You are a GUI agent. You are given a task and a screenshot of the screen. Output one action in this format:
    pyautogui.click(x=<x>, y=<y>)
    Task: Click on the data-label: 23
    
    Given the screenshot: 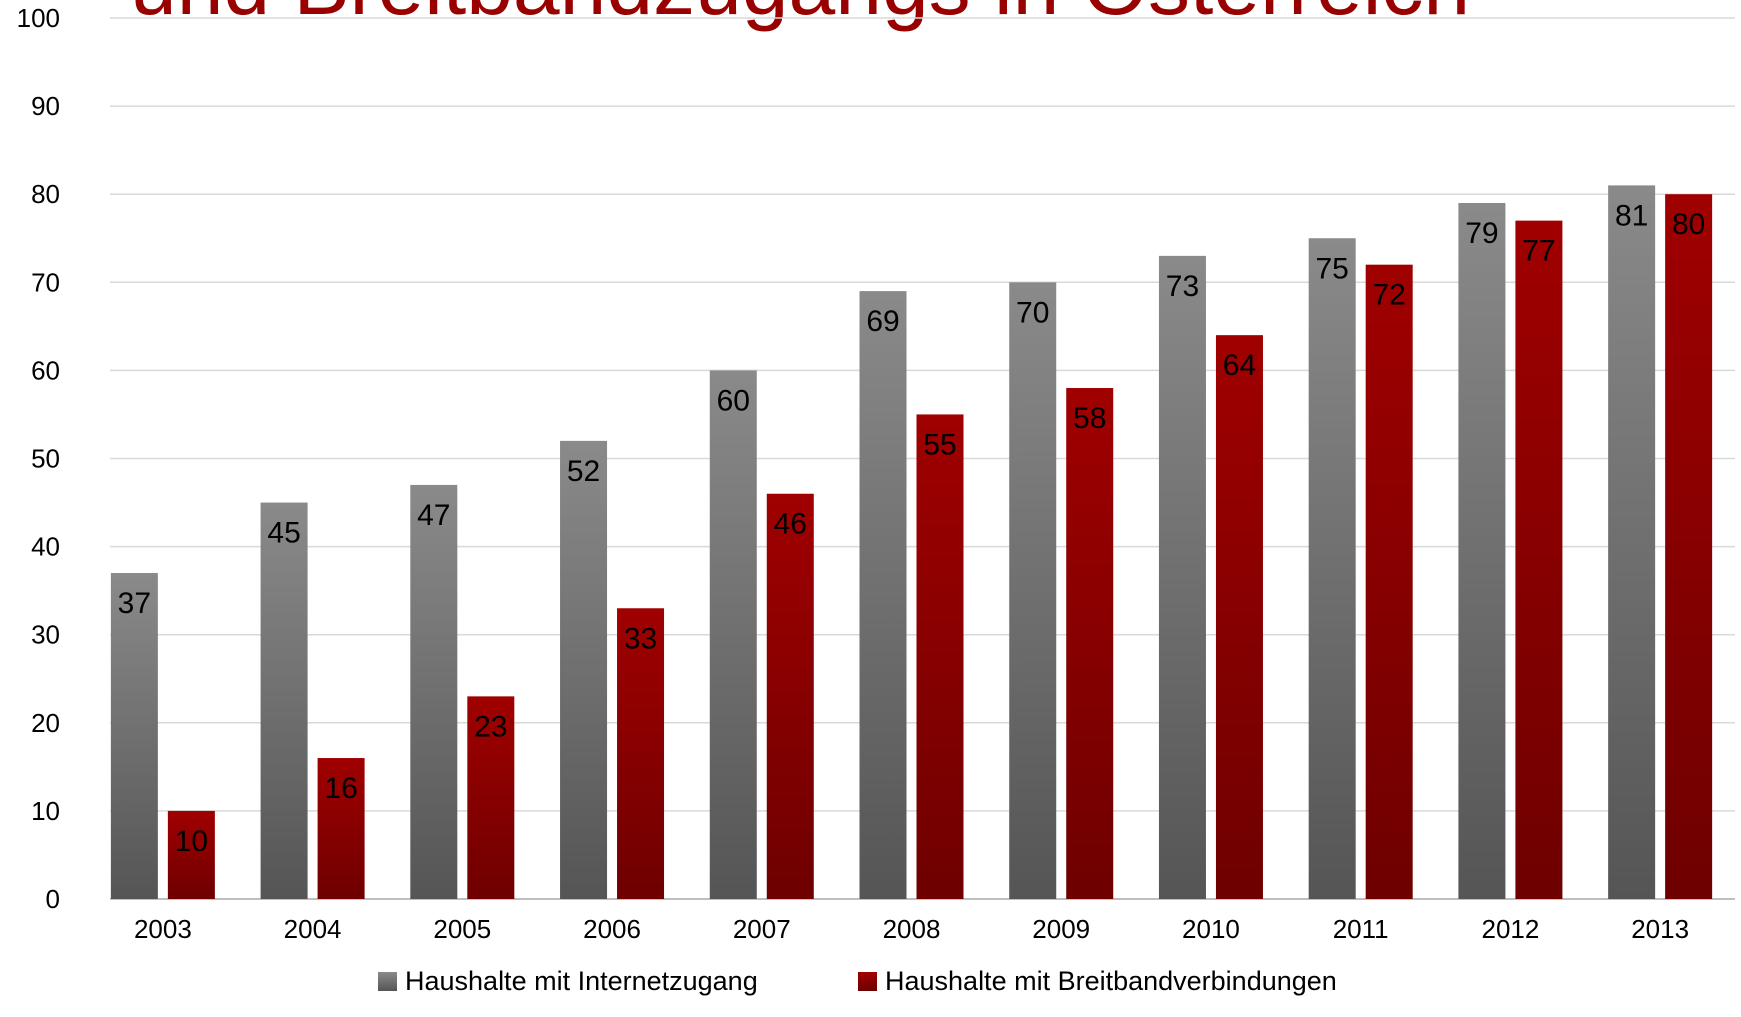 What is the action you would take?
    pyautogui.click(x=490, y=726)
    